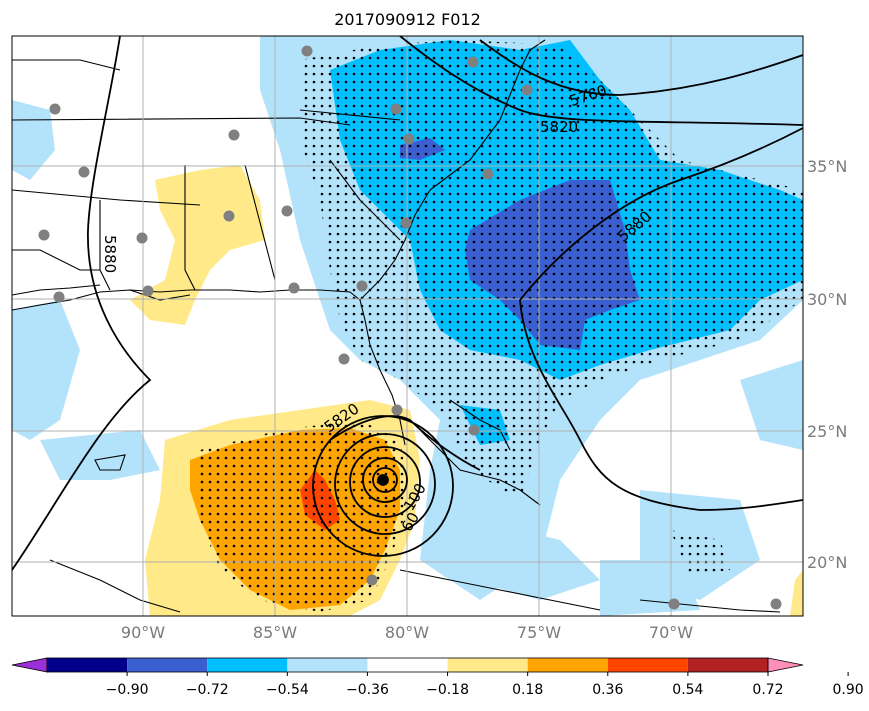 The height and width of the screenshot is (711, 869). Describe the element at coordinates (539, 632) in the screenshot. I see `lon-tick: 75°W` at that location.